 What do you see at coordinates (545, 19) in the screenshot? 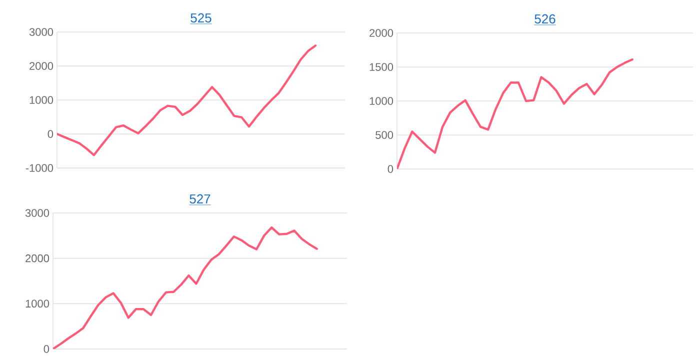
I see `chart-title: 526` at bounding box center [545, 19].